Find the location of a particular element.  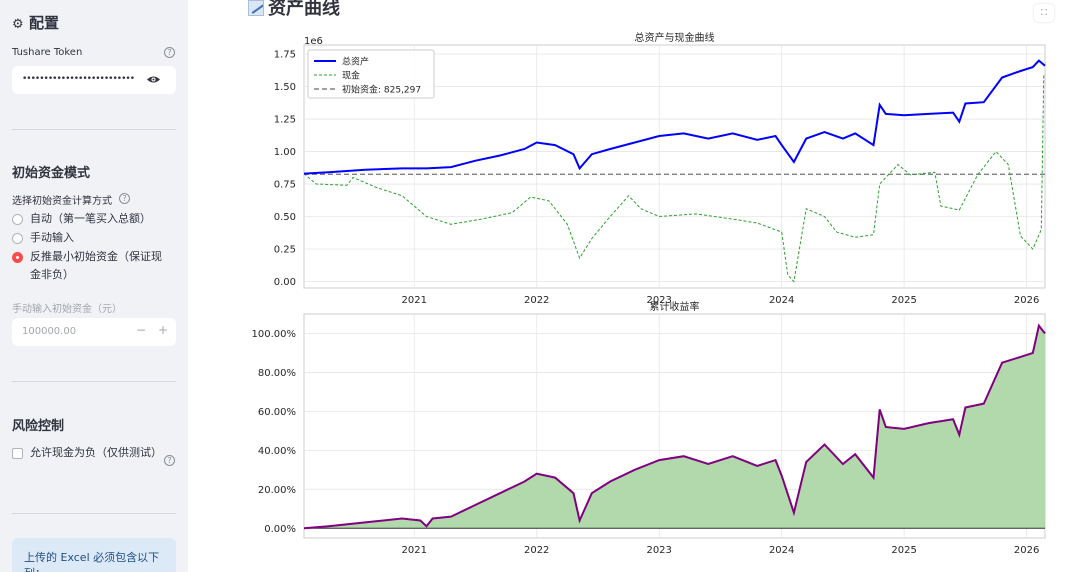

y-tick-label: 0.00 is located at coordinates (285, 282).